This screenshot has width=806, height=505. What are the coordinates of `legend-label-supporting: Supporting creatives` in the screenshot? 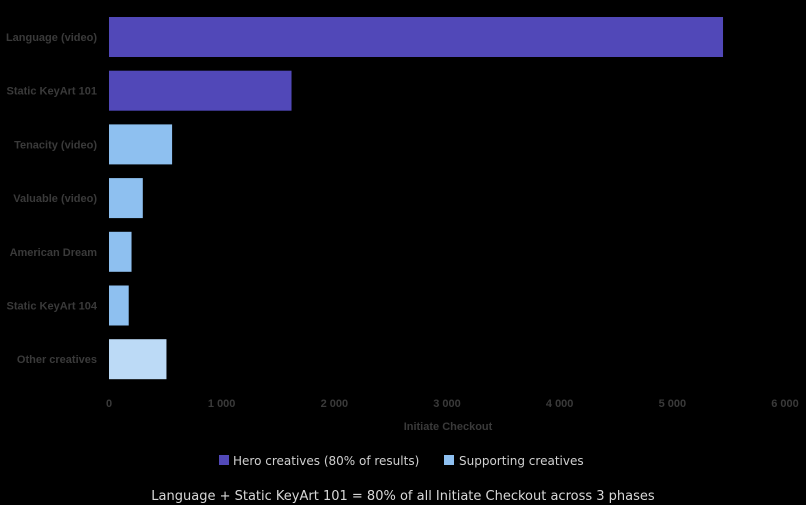 It's located at (521, 461).